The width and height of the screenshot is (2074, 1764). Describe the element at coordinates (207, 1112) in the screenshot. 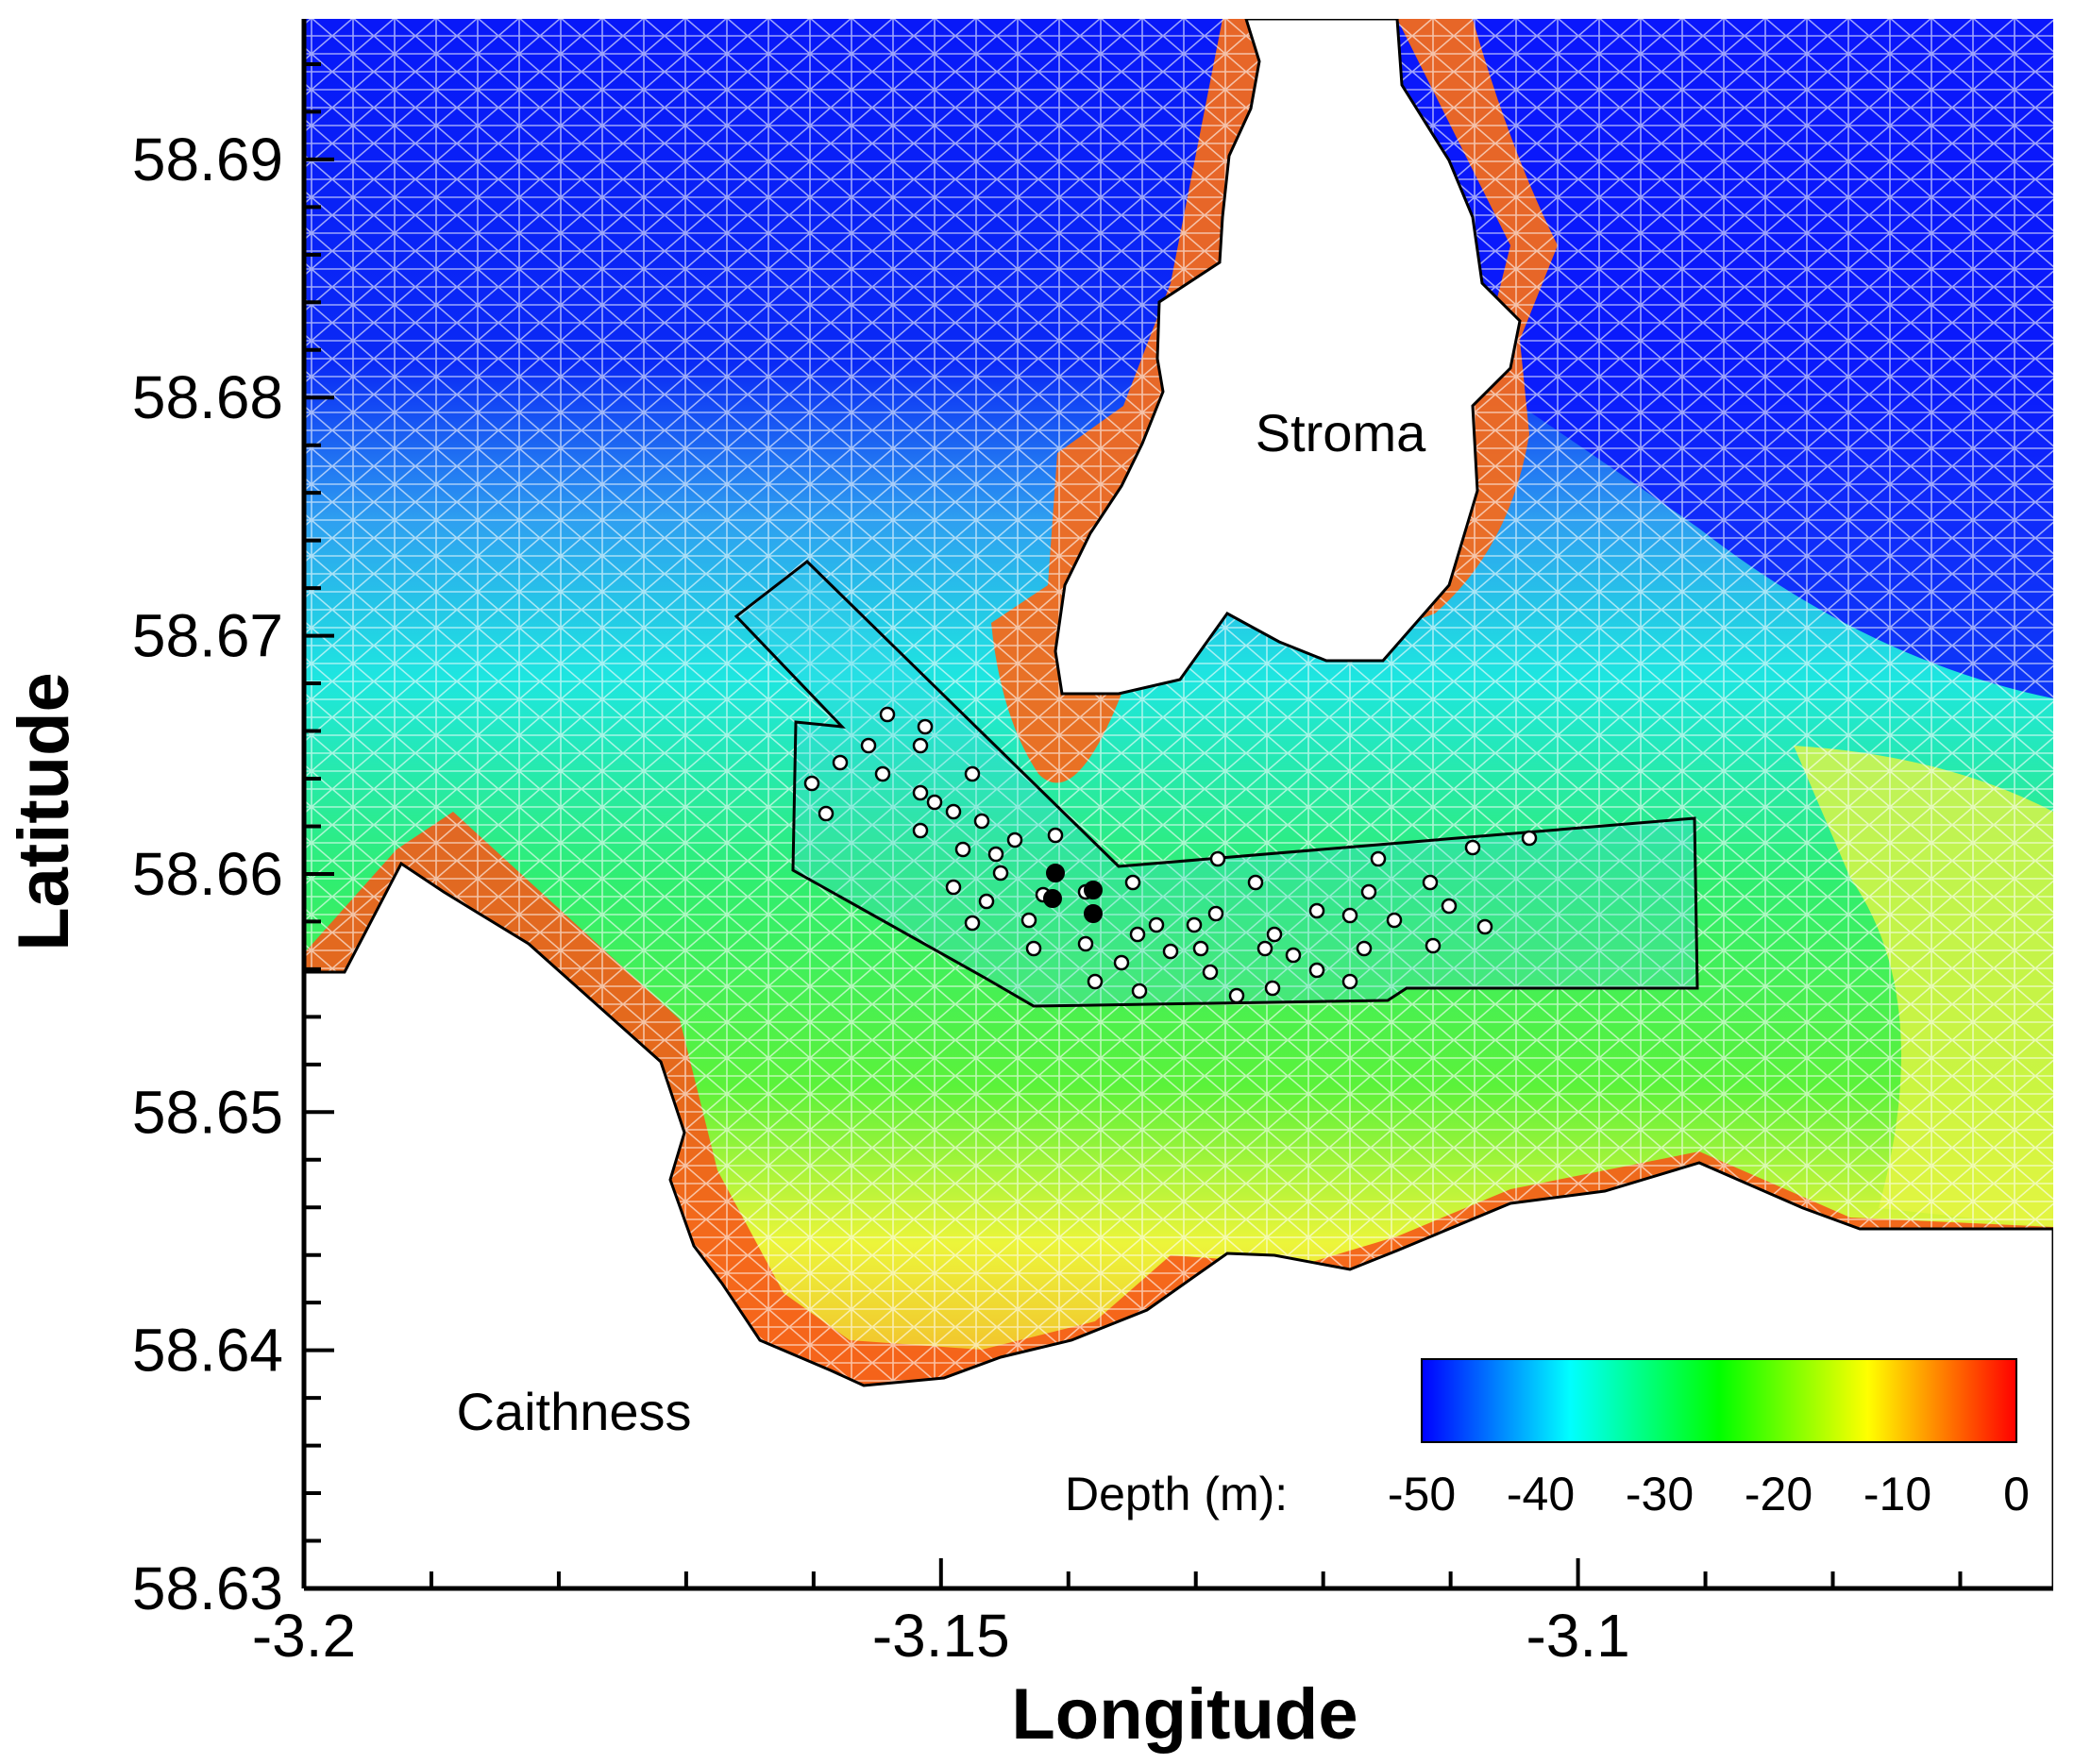

I see `y-tick-label: 58.65` at that location.